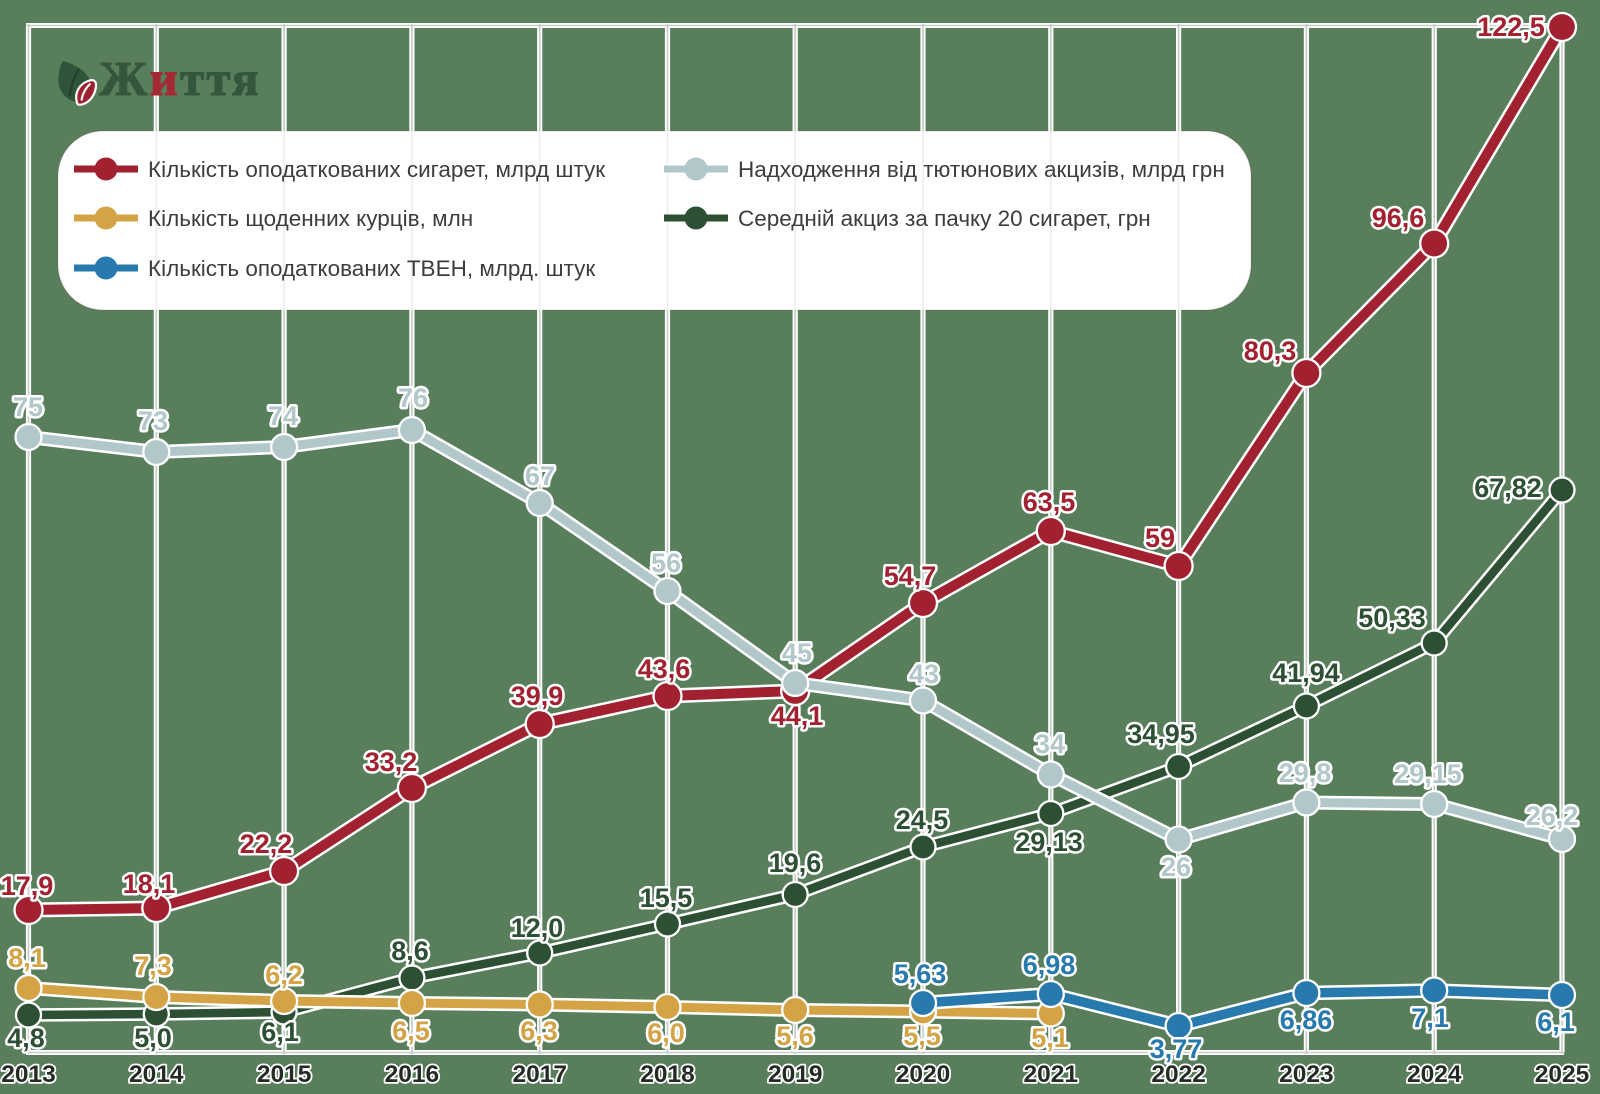 This screenshot has height=1094, width=1600. Describe the element at coordinates (1305, 773) in the screenshot. I see `svg-text: 29,8` at that location.